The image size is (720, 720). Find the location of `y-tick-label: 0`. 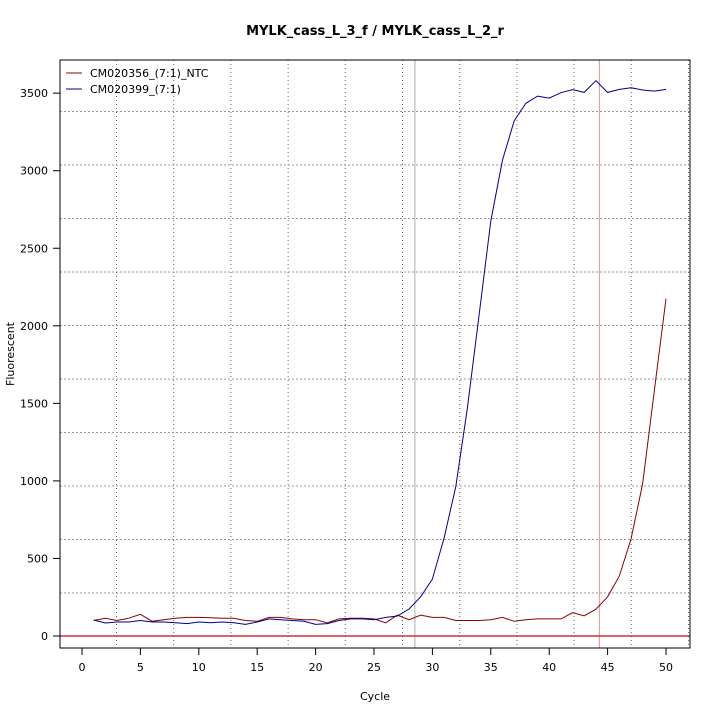

y-tick-label: 0 is located at coordinates (44, 636).